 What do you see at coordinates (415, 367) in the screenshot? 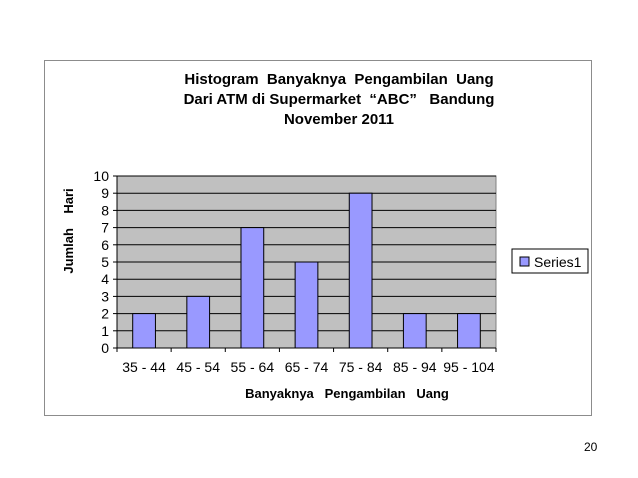
I see `x-tick-label: 85 - 94` at bounding box center [415, 367].